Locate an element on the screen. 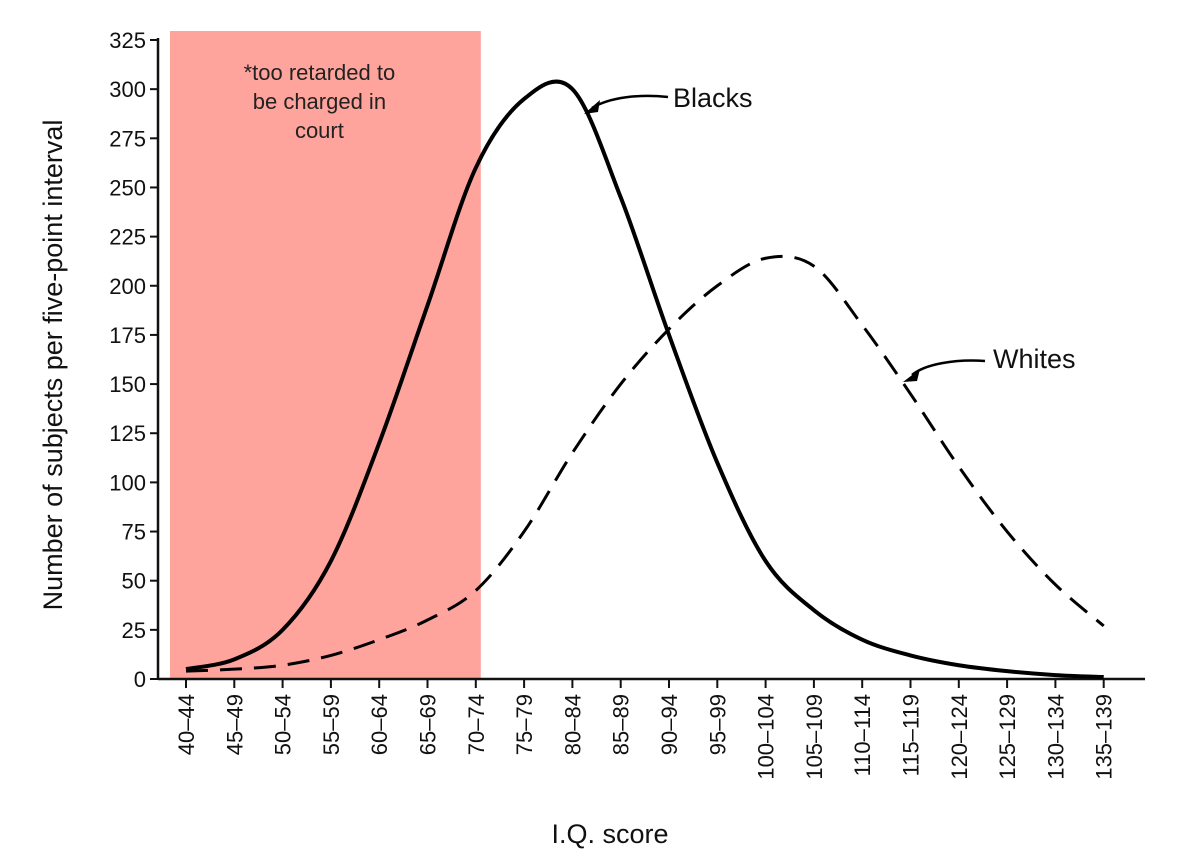 The image size is (1179, 856). y-tick-label: 75 is located at coordinates (134, 532).